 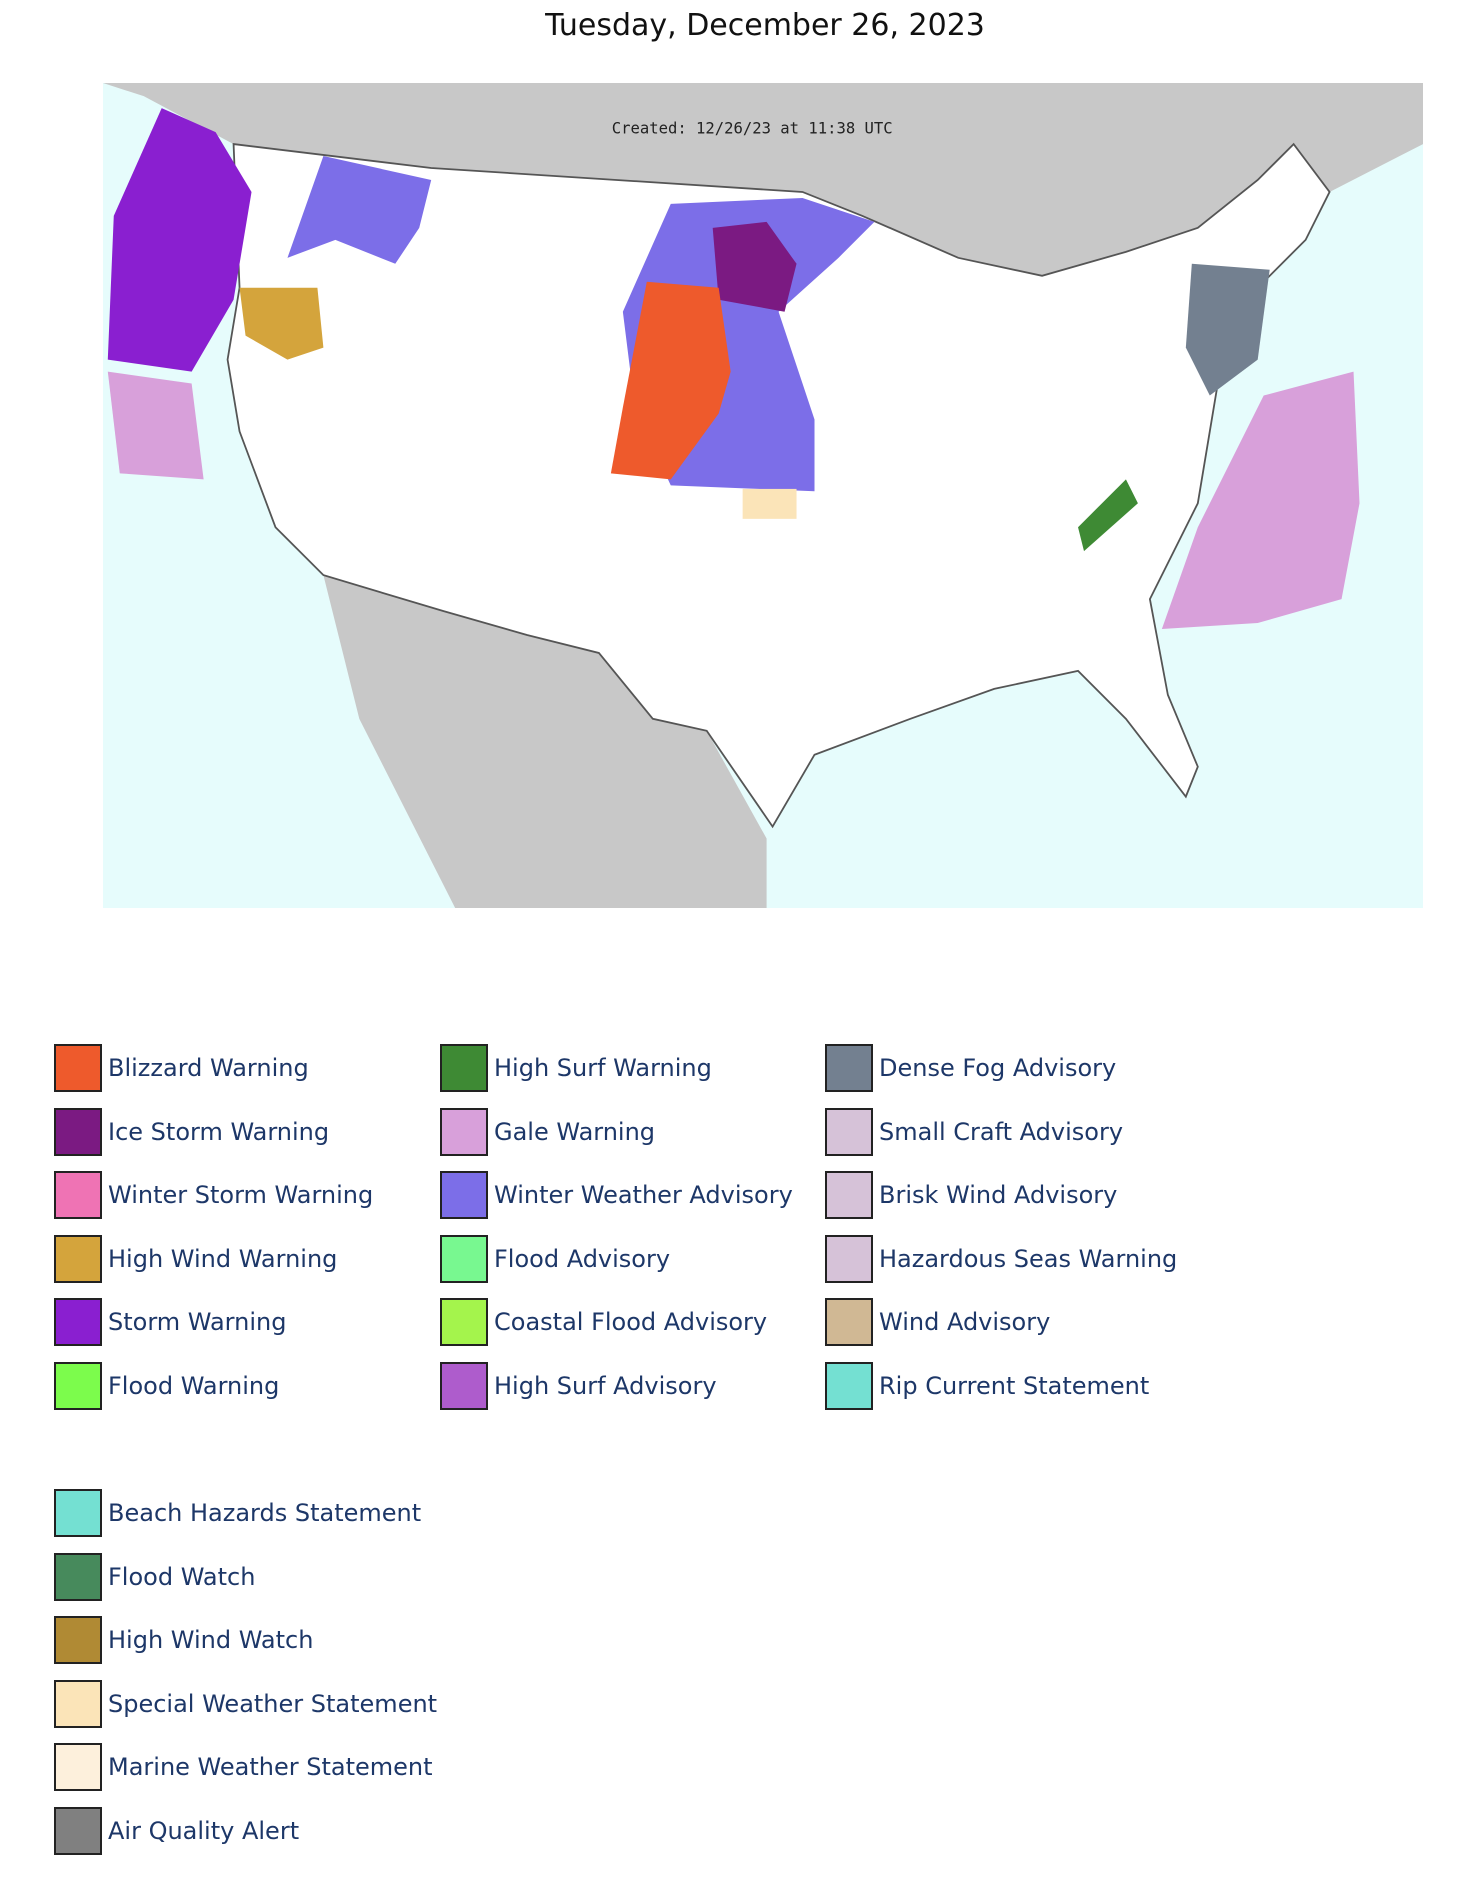 What do you see at coordinates (752, 128) in the screenshot?
I see `map-caption: Created: 12/26/23 at 11:38 UTC` at bounding box center [752, 128].